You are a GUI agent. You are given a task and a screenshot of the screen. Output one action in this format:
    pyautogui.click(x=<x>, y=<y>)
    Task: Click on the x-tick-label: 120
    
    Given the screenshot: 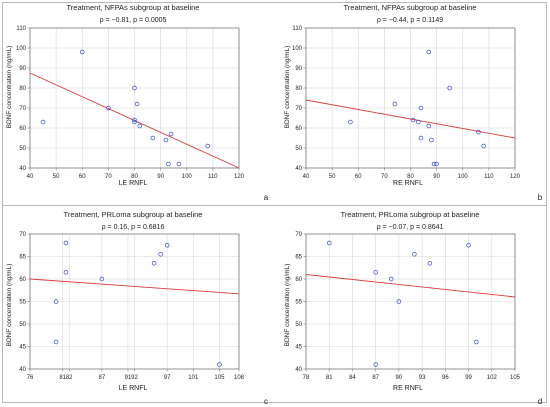 What is the action you would take?
    pyautogui.click(x=515, y=177)
    